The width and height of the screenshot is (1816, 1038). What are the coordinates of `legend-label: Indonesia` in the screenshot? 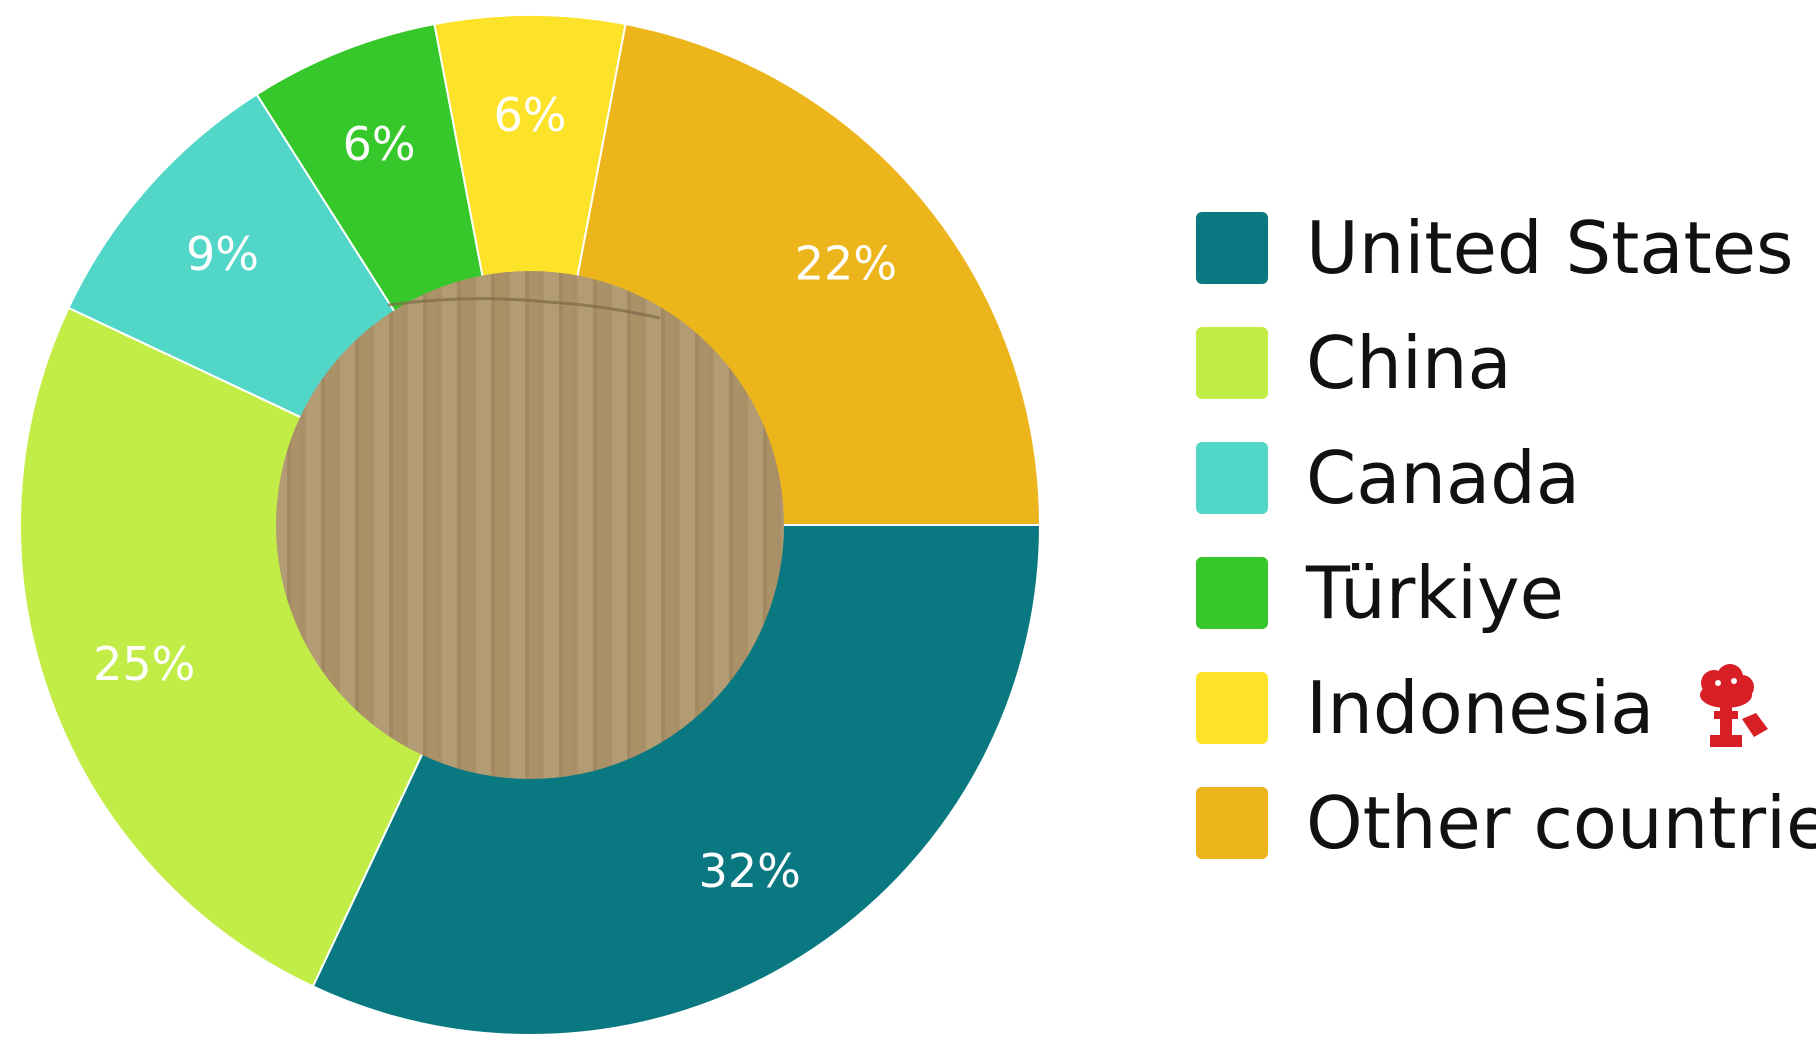 It's located at (1480, 707).